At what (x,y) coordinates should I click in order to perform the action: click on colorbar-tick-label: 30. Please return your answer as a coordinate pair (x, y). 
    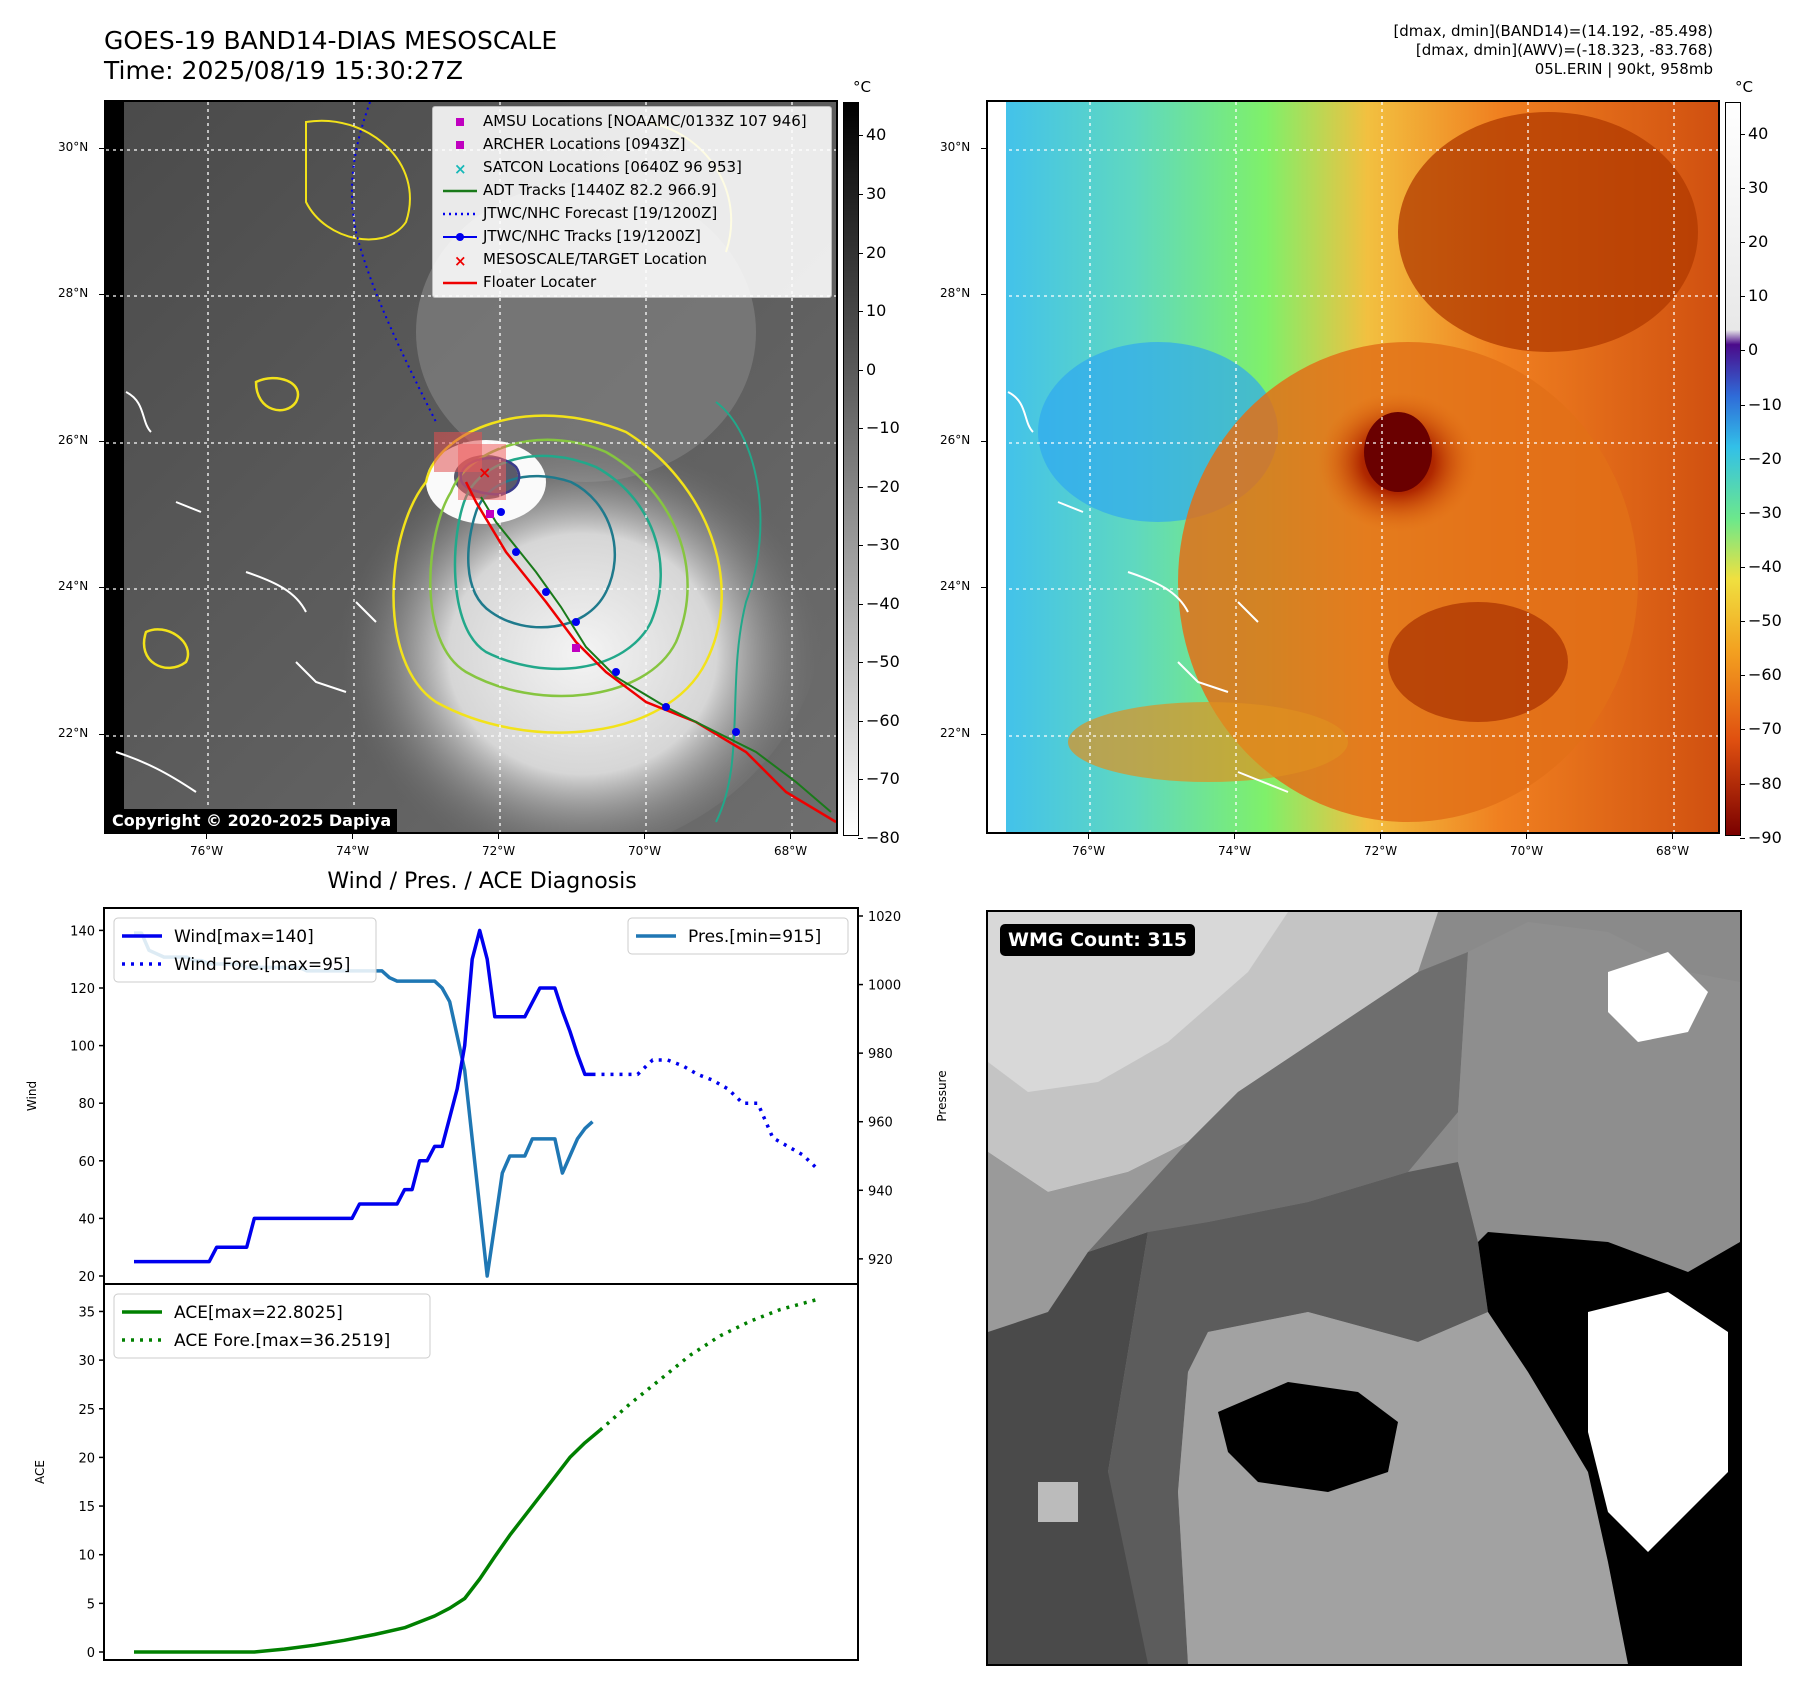
    Looking at the image, I should click on (876, 194).